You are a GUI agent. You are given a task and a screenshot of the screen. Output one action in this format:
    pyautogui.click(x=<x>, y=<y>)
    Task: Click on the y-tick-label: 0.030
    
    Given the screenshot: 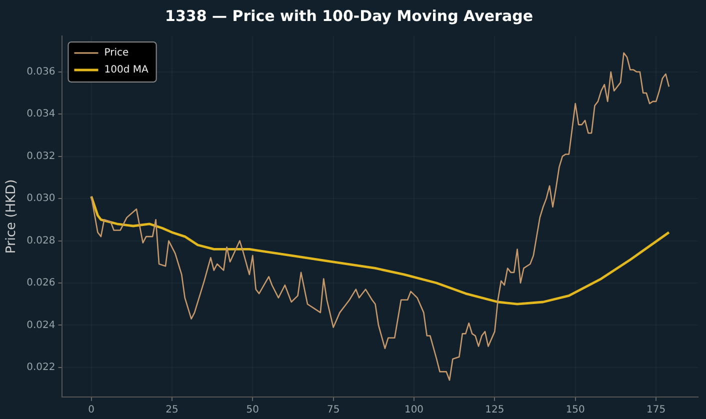 What is the action you would take?
    pyautogui.click(x=41, y=198)
    